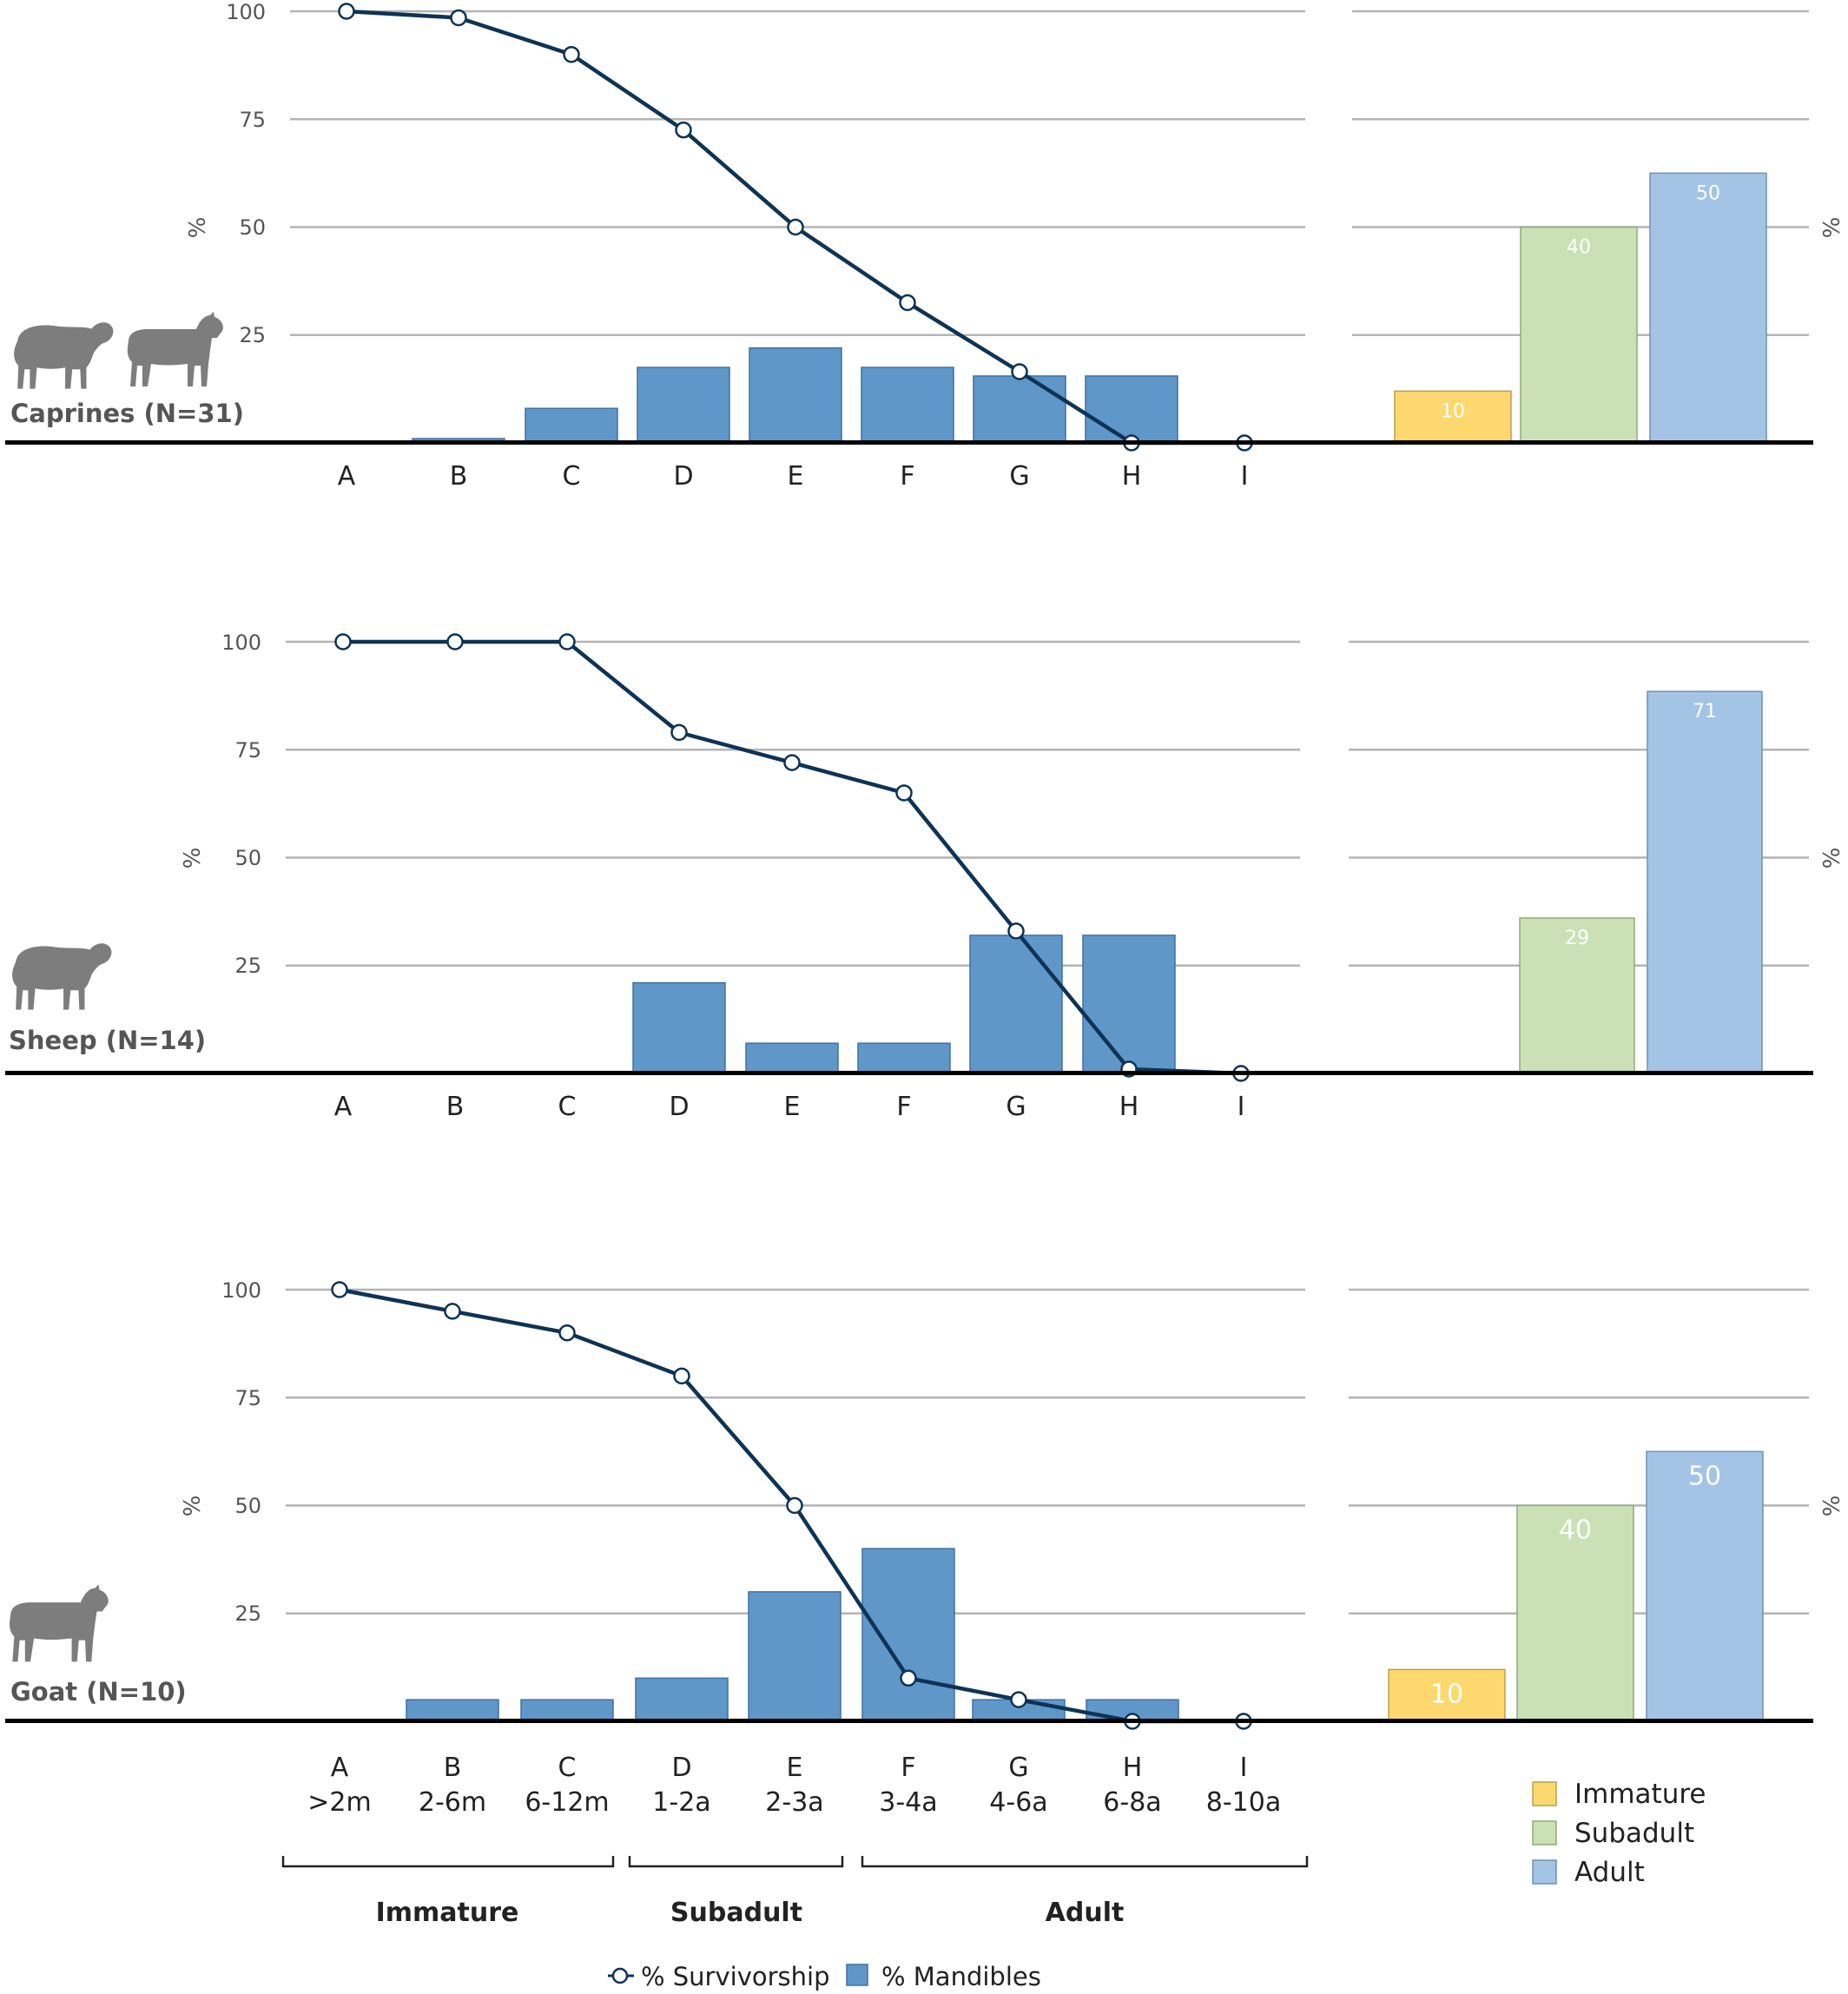  What do you see at coordinates (1545, 1832) in the screenshot?
I see `legend-subadult-swatch` at bounding box center [1545, 1832].